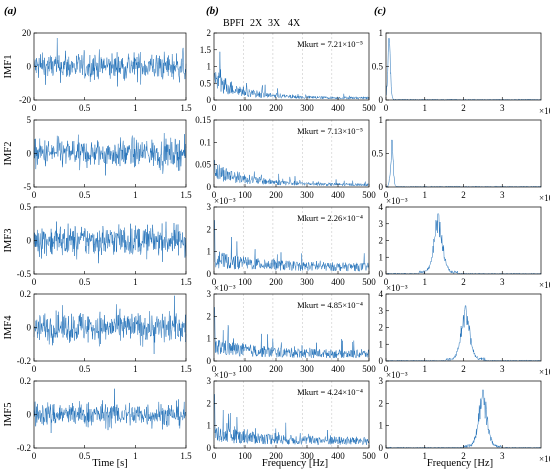 Image resolution: width=550 pixels, height=476 pixels. What do you see at coordinates (292, 420) in the screenshot?
I see `signal-trace-imf5` at bounding box center [292, 420].